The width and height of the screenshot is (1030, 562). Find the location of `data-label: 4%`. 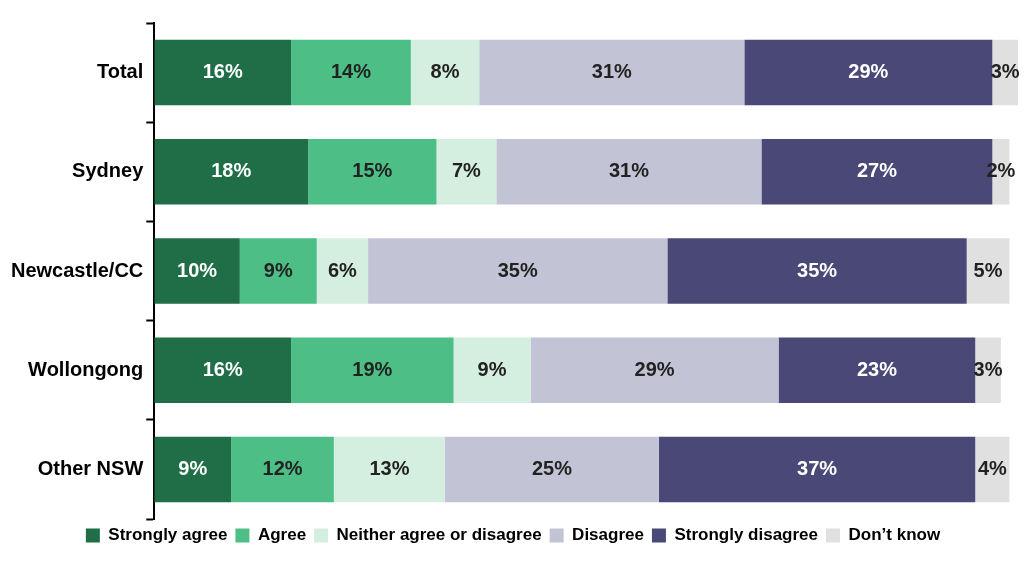

data-label: 4% is located at coordinates (992, 467).